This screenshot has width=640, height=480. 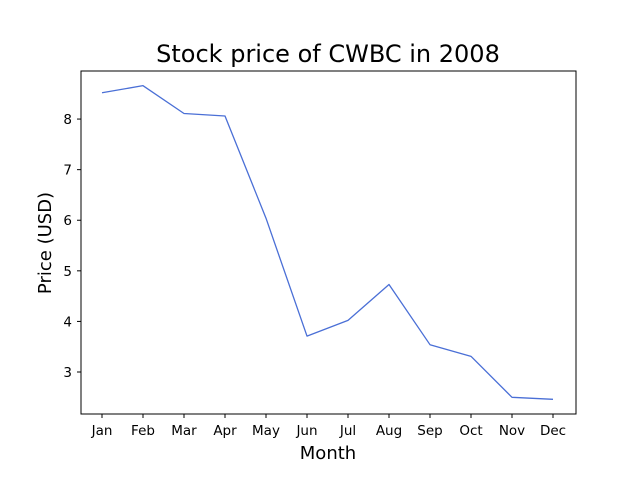 I want to click on x-tick-label: May, so click(x=266, y=431).